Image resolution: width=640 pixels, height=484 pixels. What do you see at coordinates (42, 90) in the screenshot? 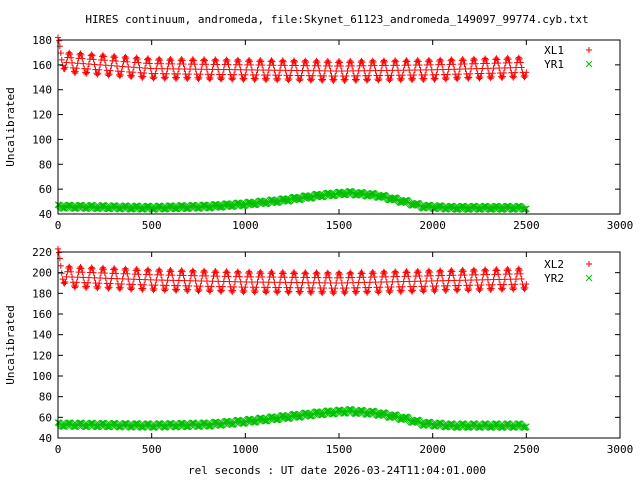
I see `y-tick-label: 140` at bounding box center [42, 90].